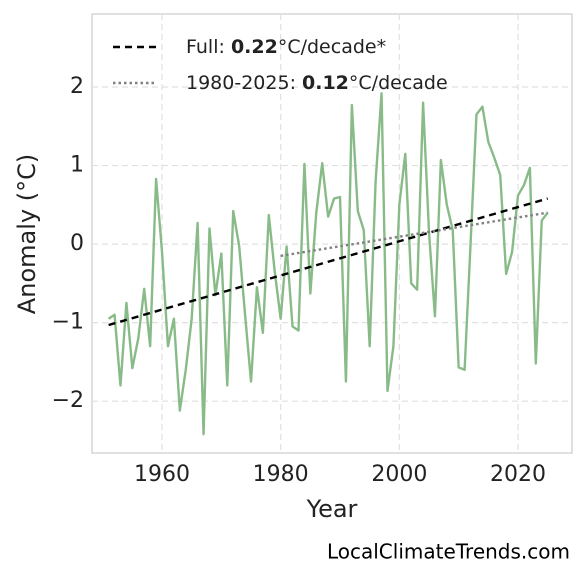  Describe the element at coordinates (27, 234) in the screenshot. I see `y-axis-label: Anomaly (°C)` at that location.